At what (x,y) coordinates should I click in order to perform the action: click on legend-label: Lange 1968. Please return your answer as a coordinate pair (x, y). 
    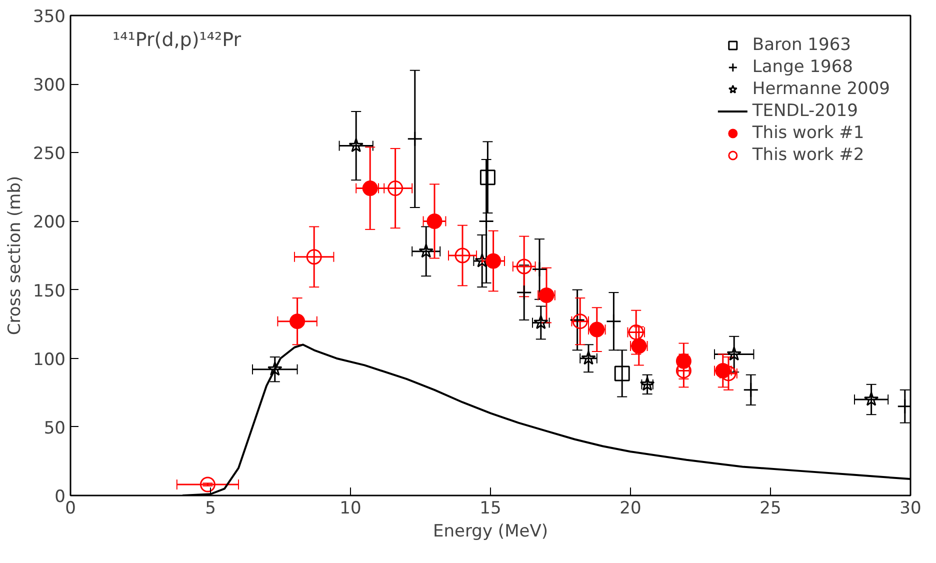
    Looking at the image, I should click on (802, 67).